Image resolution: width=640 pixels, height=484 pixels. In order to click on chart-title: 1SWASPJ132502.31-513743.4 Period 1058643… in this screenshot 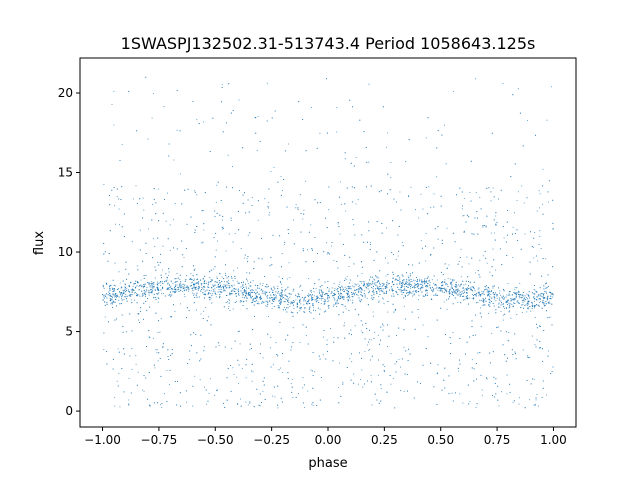, I will do `click(328, 43)`.